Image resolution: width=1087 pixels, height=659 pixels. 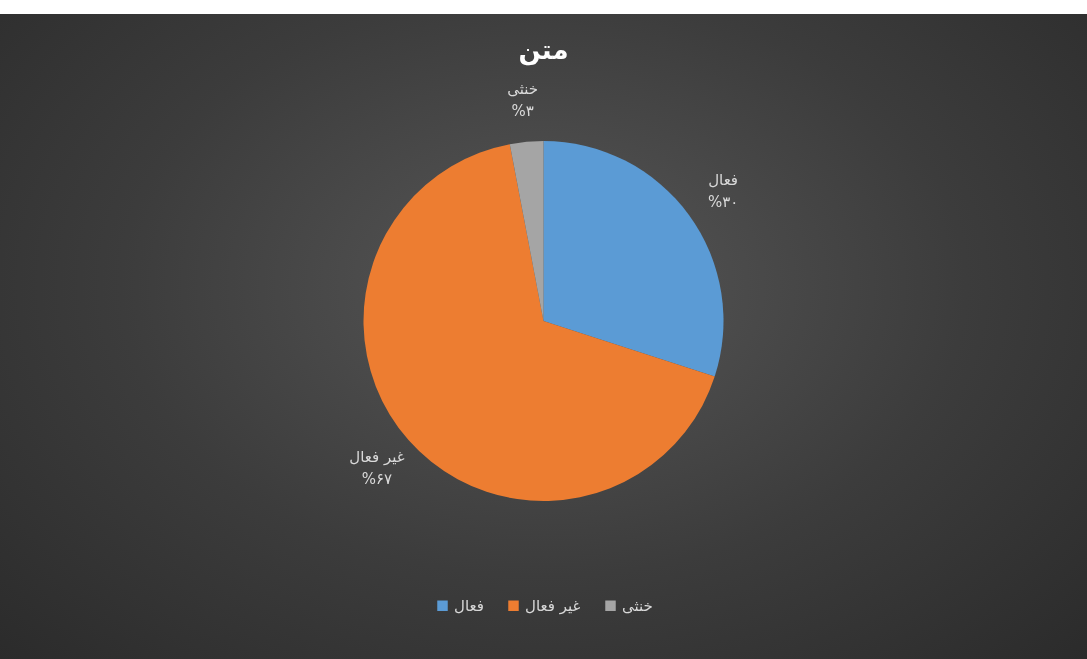 What do you see at coordinates (469, 605) in the screenshot?
I see `legend-label: فعال` at bounding box center [469, 605].